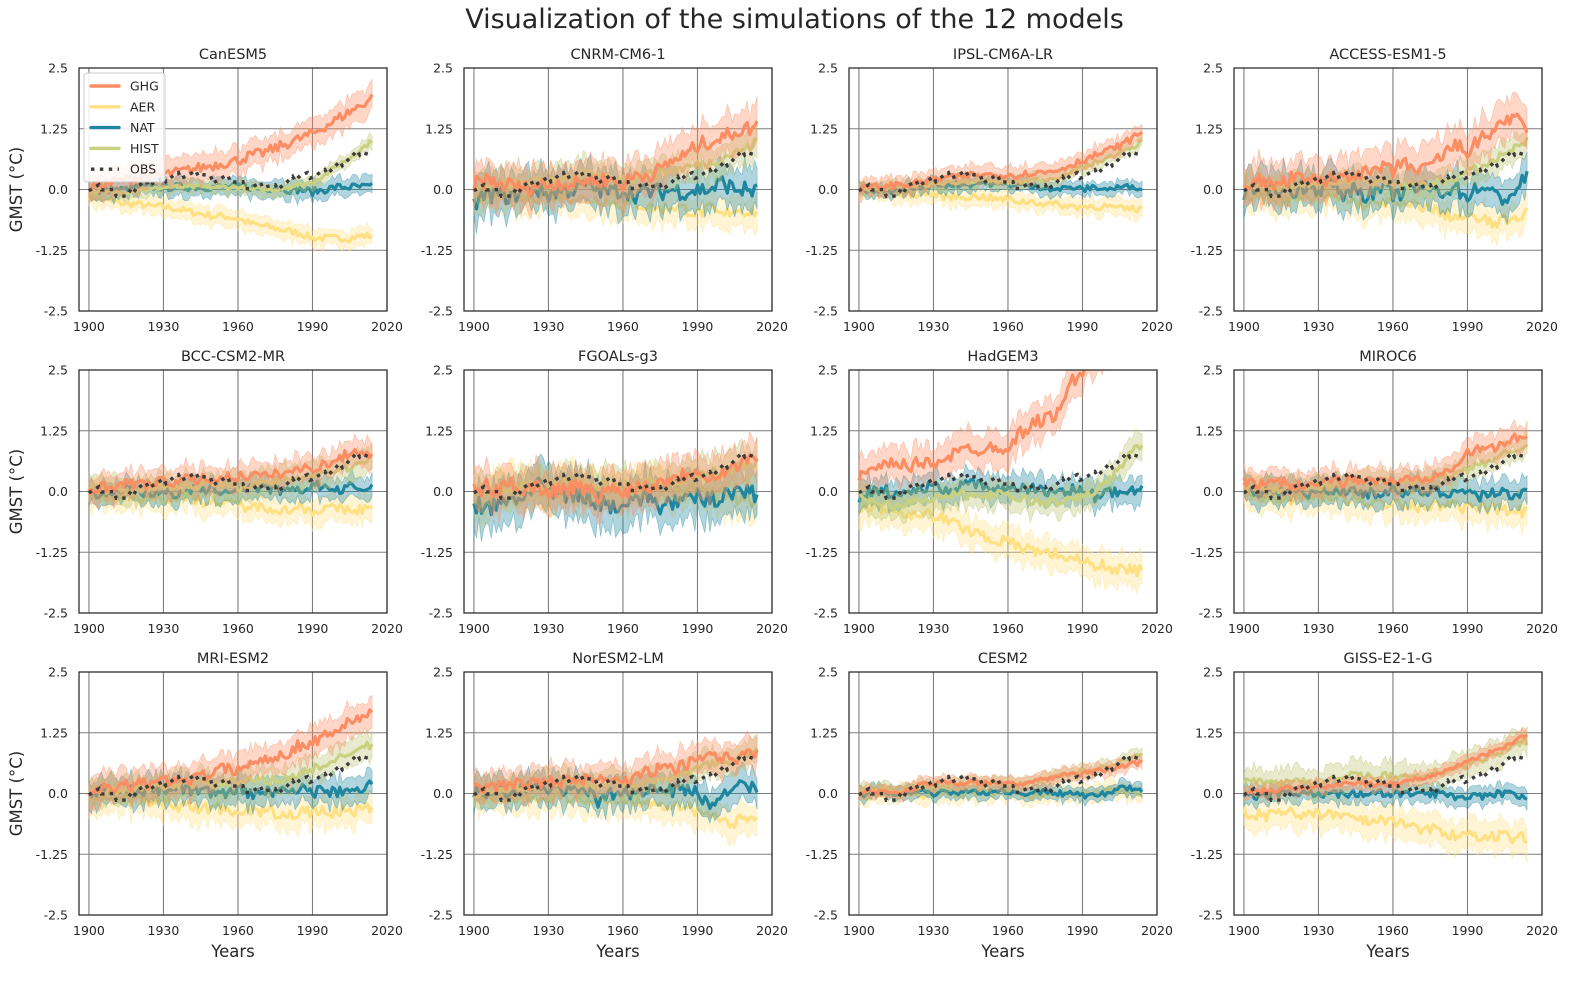  Describe the element at coordinates (142, 106) in the screenshot. I see `legend-label-aer: AER` at that location.